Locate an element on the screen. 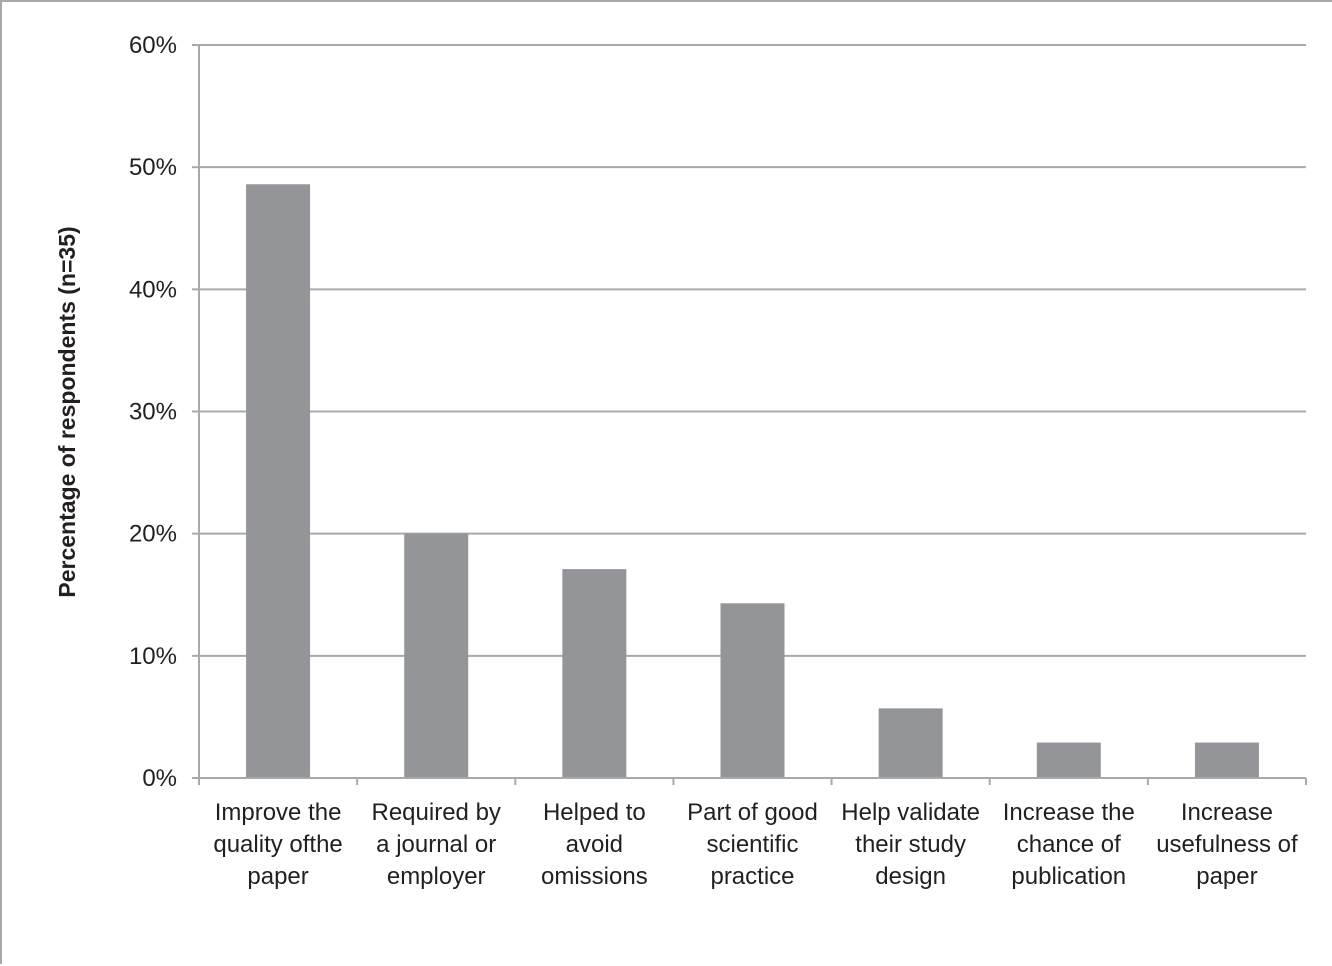 This screenshot has height=966, width=1332. x-category-label: usefulness of is located at coordinates (1227, 844).